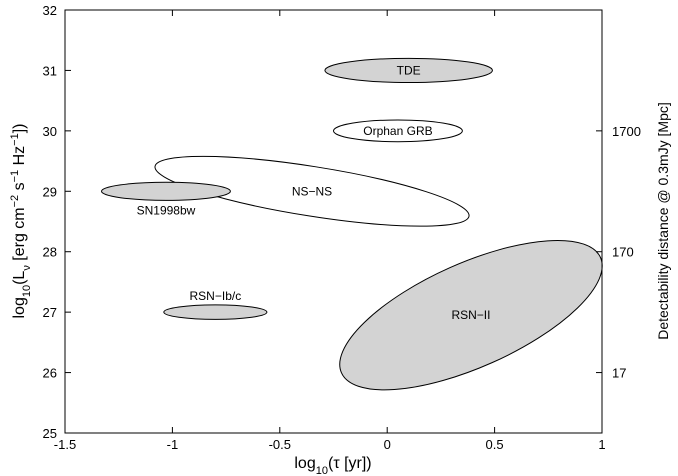  Describe the element at coordinates (173, 444) in the screenshot. I see `x-tick-label: -1` at that location.